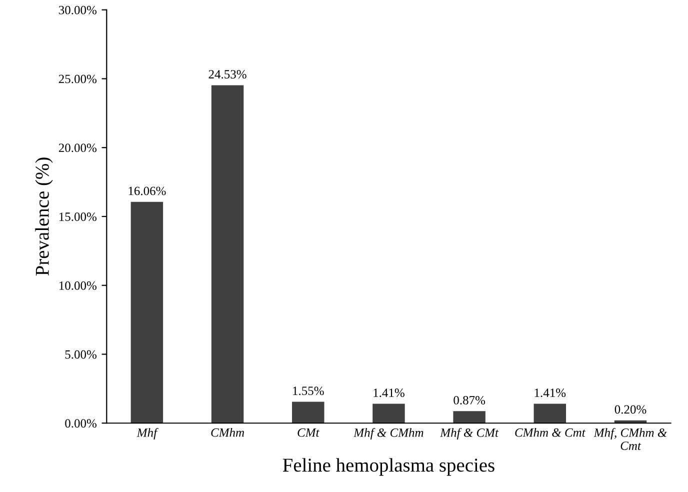 This screenshot has height=492, width=688. What do you see at coordinates (77, 148) in the screenshot?
I see `y-tick-label: 20.00%` at bounding box center [77, 148].